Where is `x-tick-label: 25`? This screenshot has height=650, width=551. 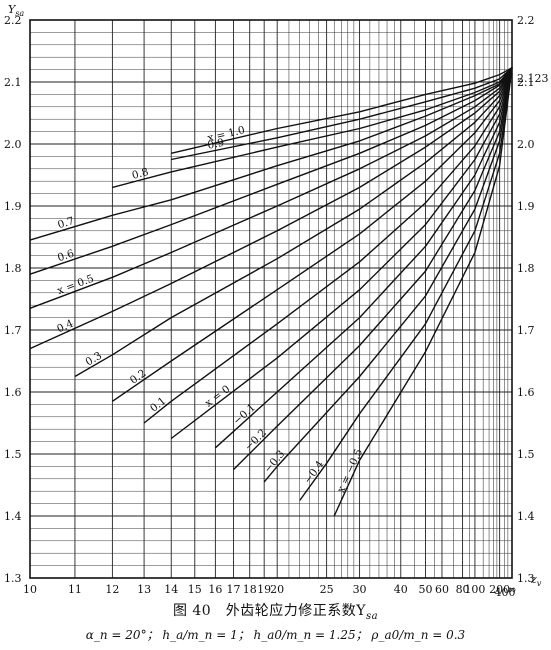 x-tick-label: 25 is located at coordinates (327, 589).